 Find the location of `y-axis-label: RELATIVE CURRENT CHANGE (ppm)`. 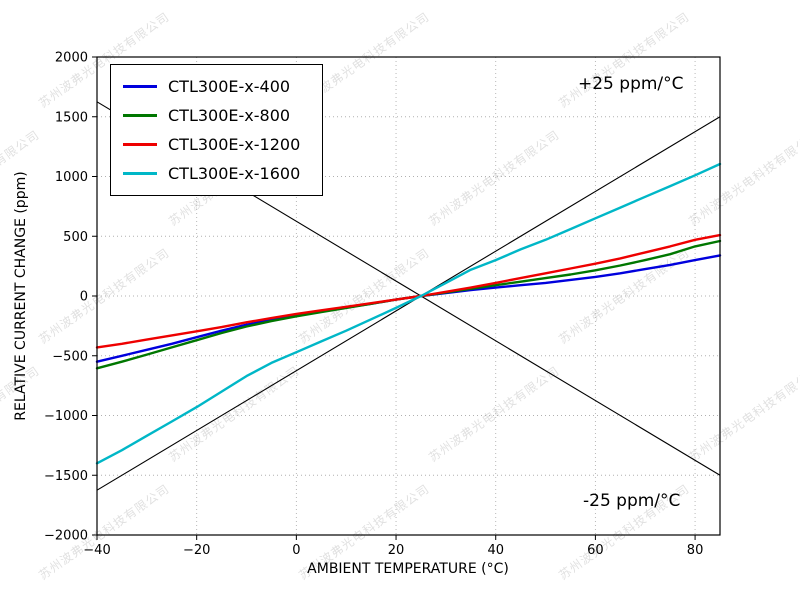

y-axis-label: RELATIVE CURRENT CHANGE (ppm) is located at coordinates (21, 296).